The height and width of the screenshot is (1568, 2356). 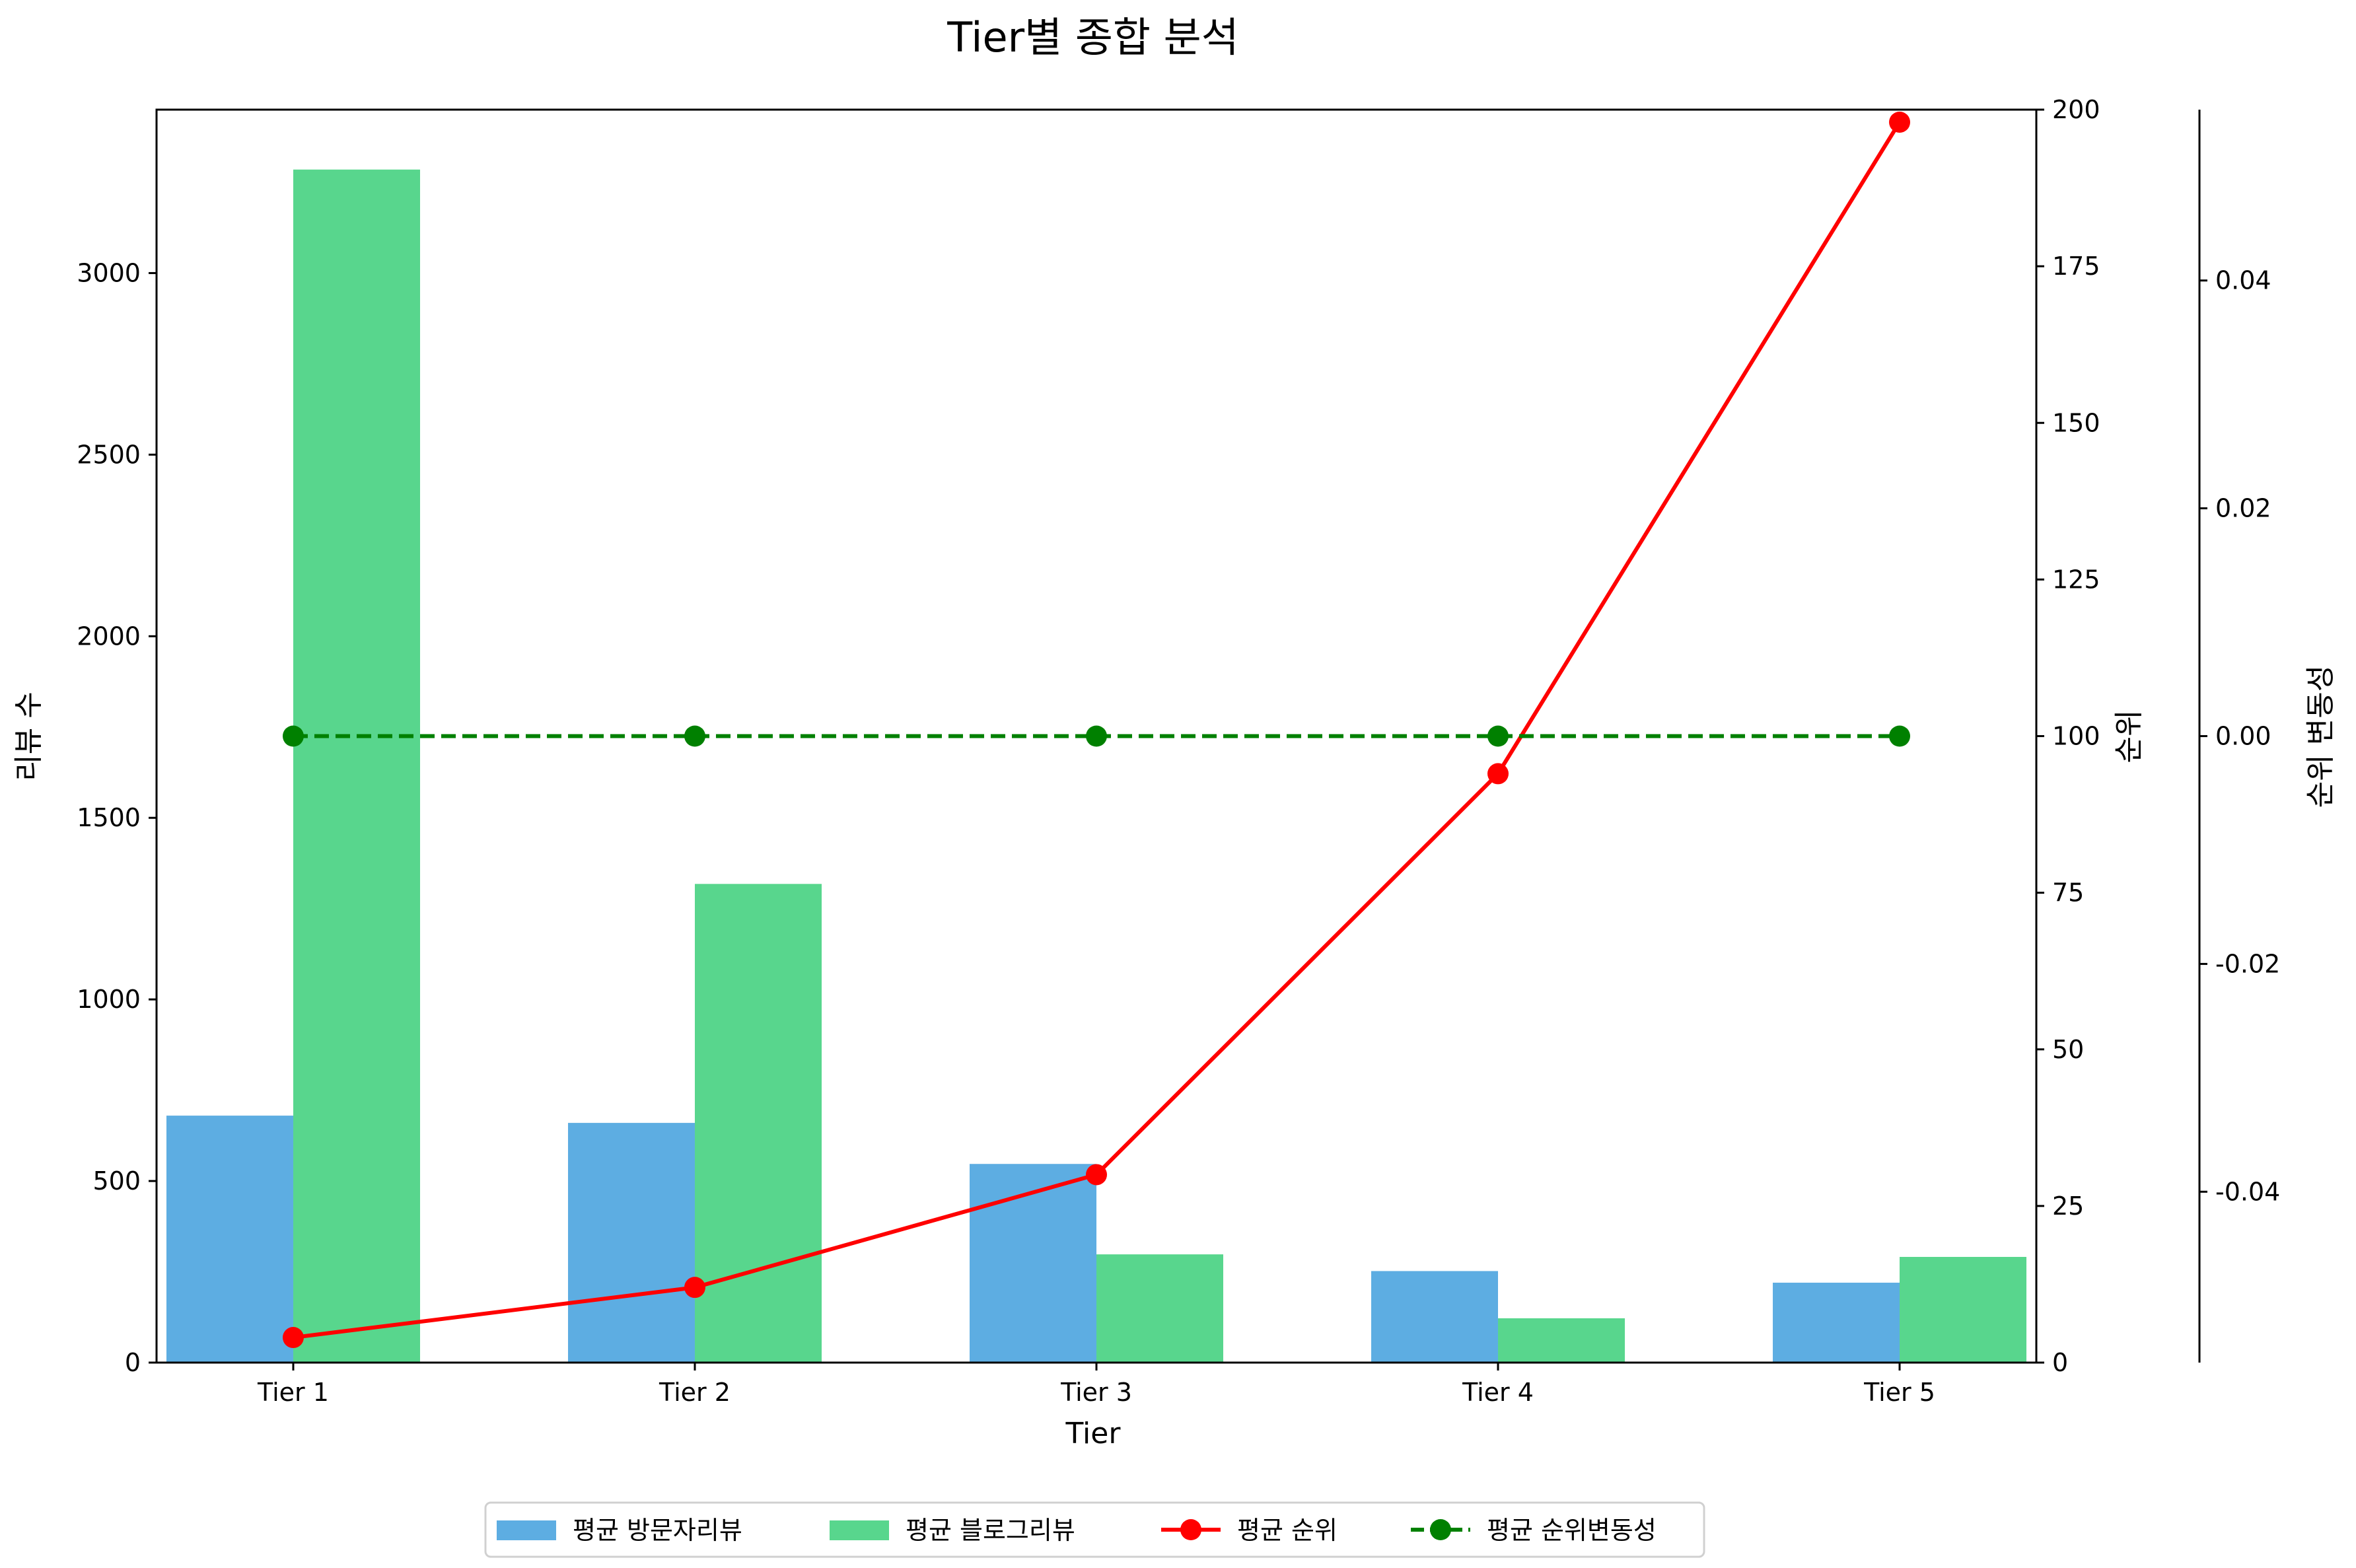 I want to click on legend-box, so click(x=1094, y=1529).